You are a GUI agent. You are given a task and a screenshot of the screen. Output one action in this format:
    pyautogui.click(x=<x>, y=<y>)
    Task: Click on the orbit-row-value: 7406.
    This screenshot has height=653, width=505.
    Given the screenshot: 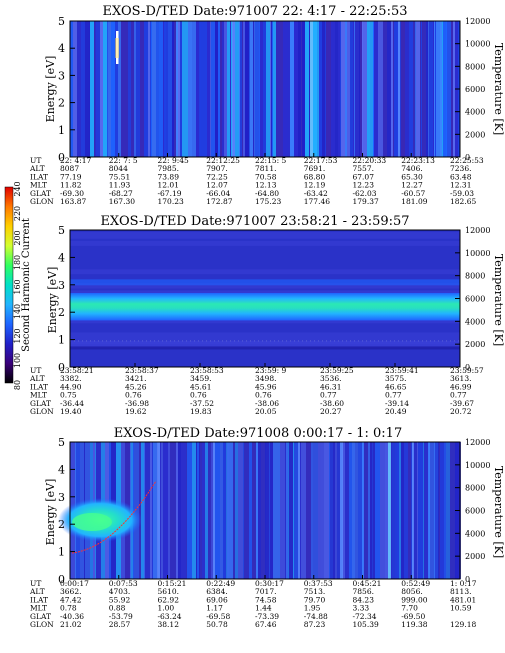 What is the action you would take?
    pyautogui.click(x=411, y=168)
    